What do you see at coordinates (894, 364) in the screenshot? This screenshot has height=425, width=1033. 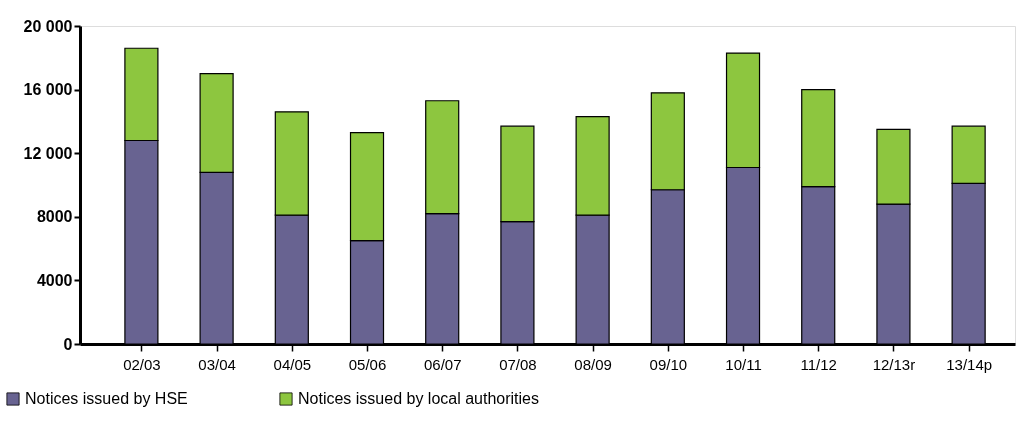 I see `x-tick-label: 12/13r` at bounding box center [894, 364].